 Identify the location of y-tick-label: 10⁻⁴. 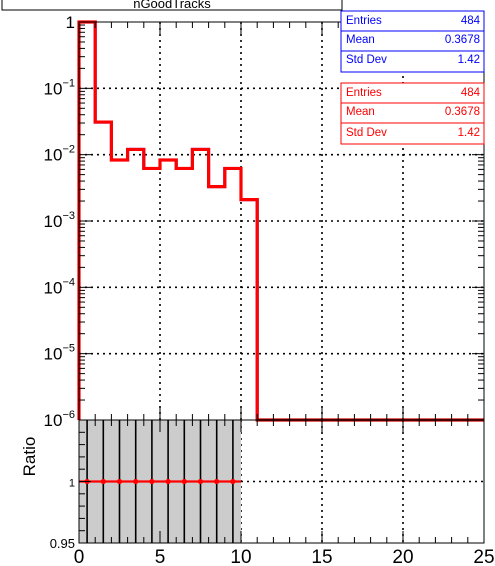
(59, 286).